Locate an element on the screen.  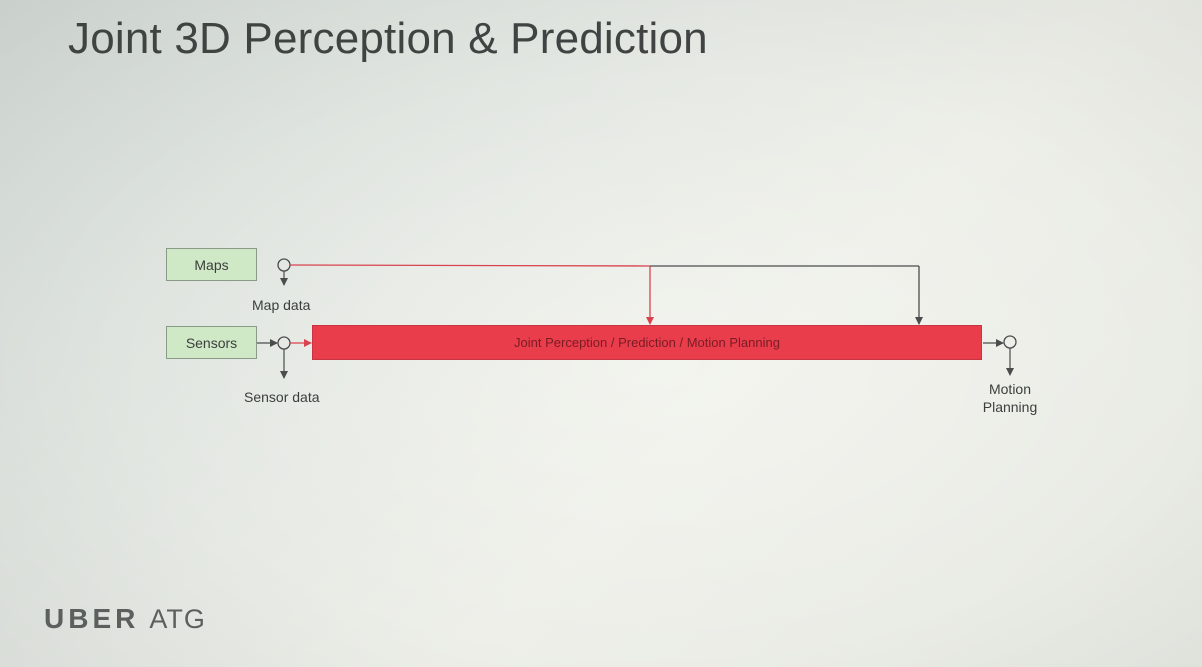
map-data-label: Map data is located at coordinates (281, 305).